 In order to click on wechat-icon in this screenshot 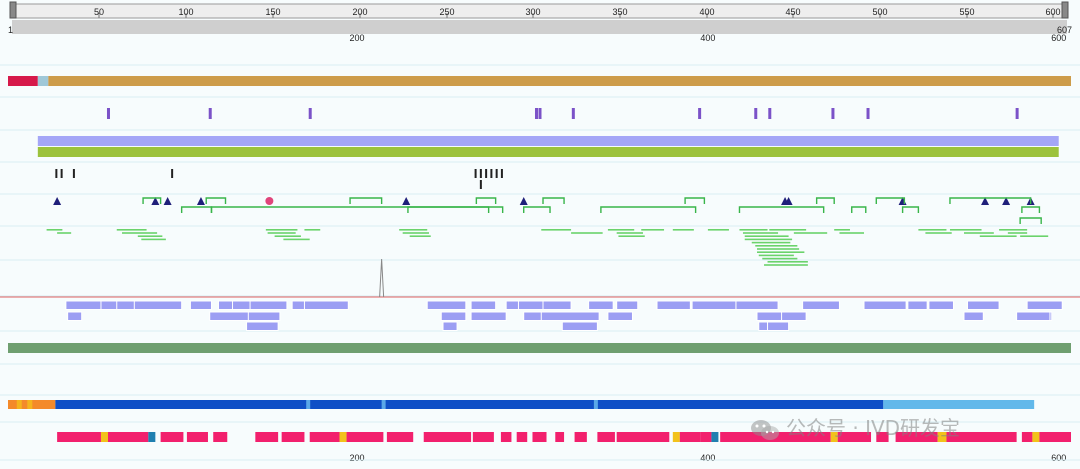, I will do `click(765, 429)`.